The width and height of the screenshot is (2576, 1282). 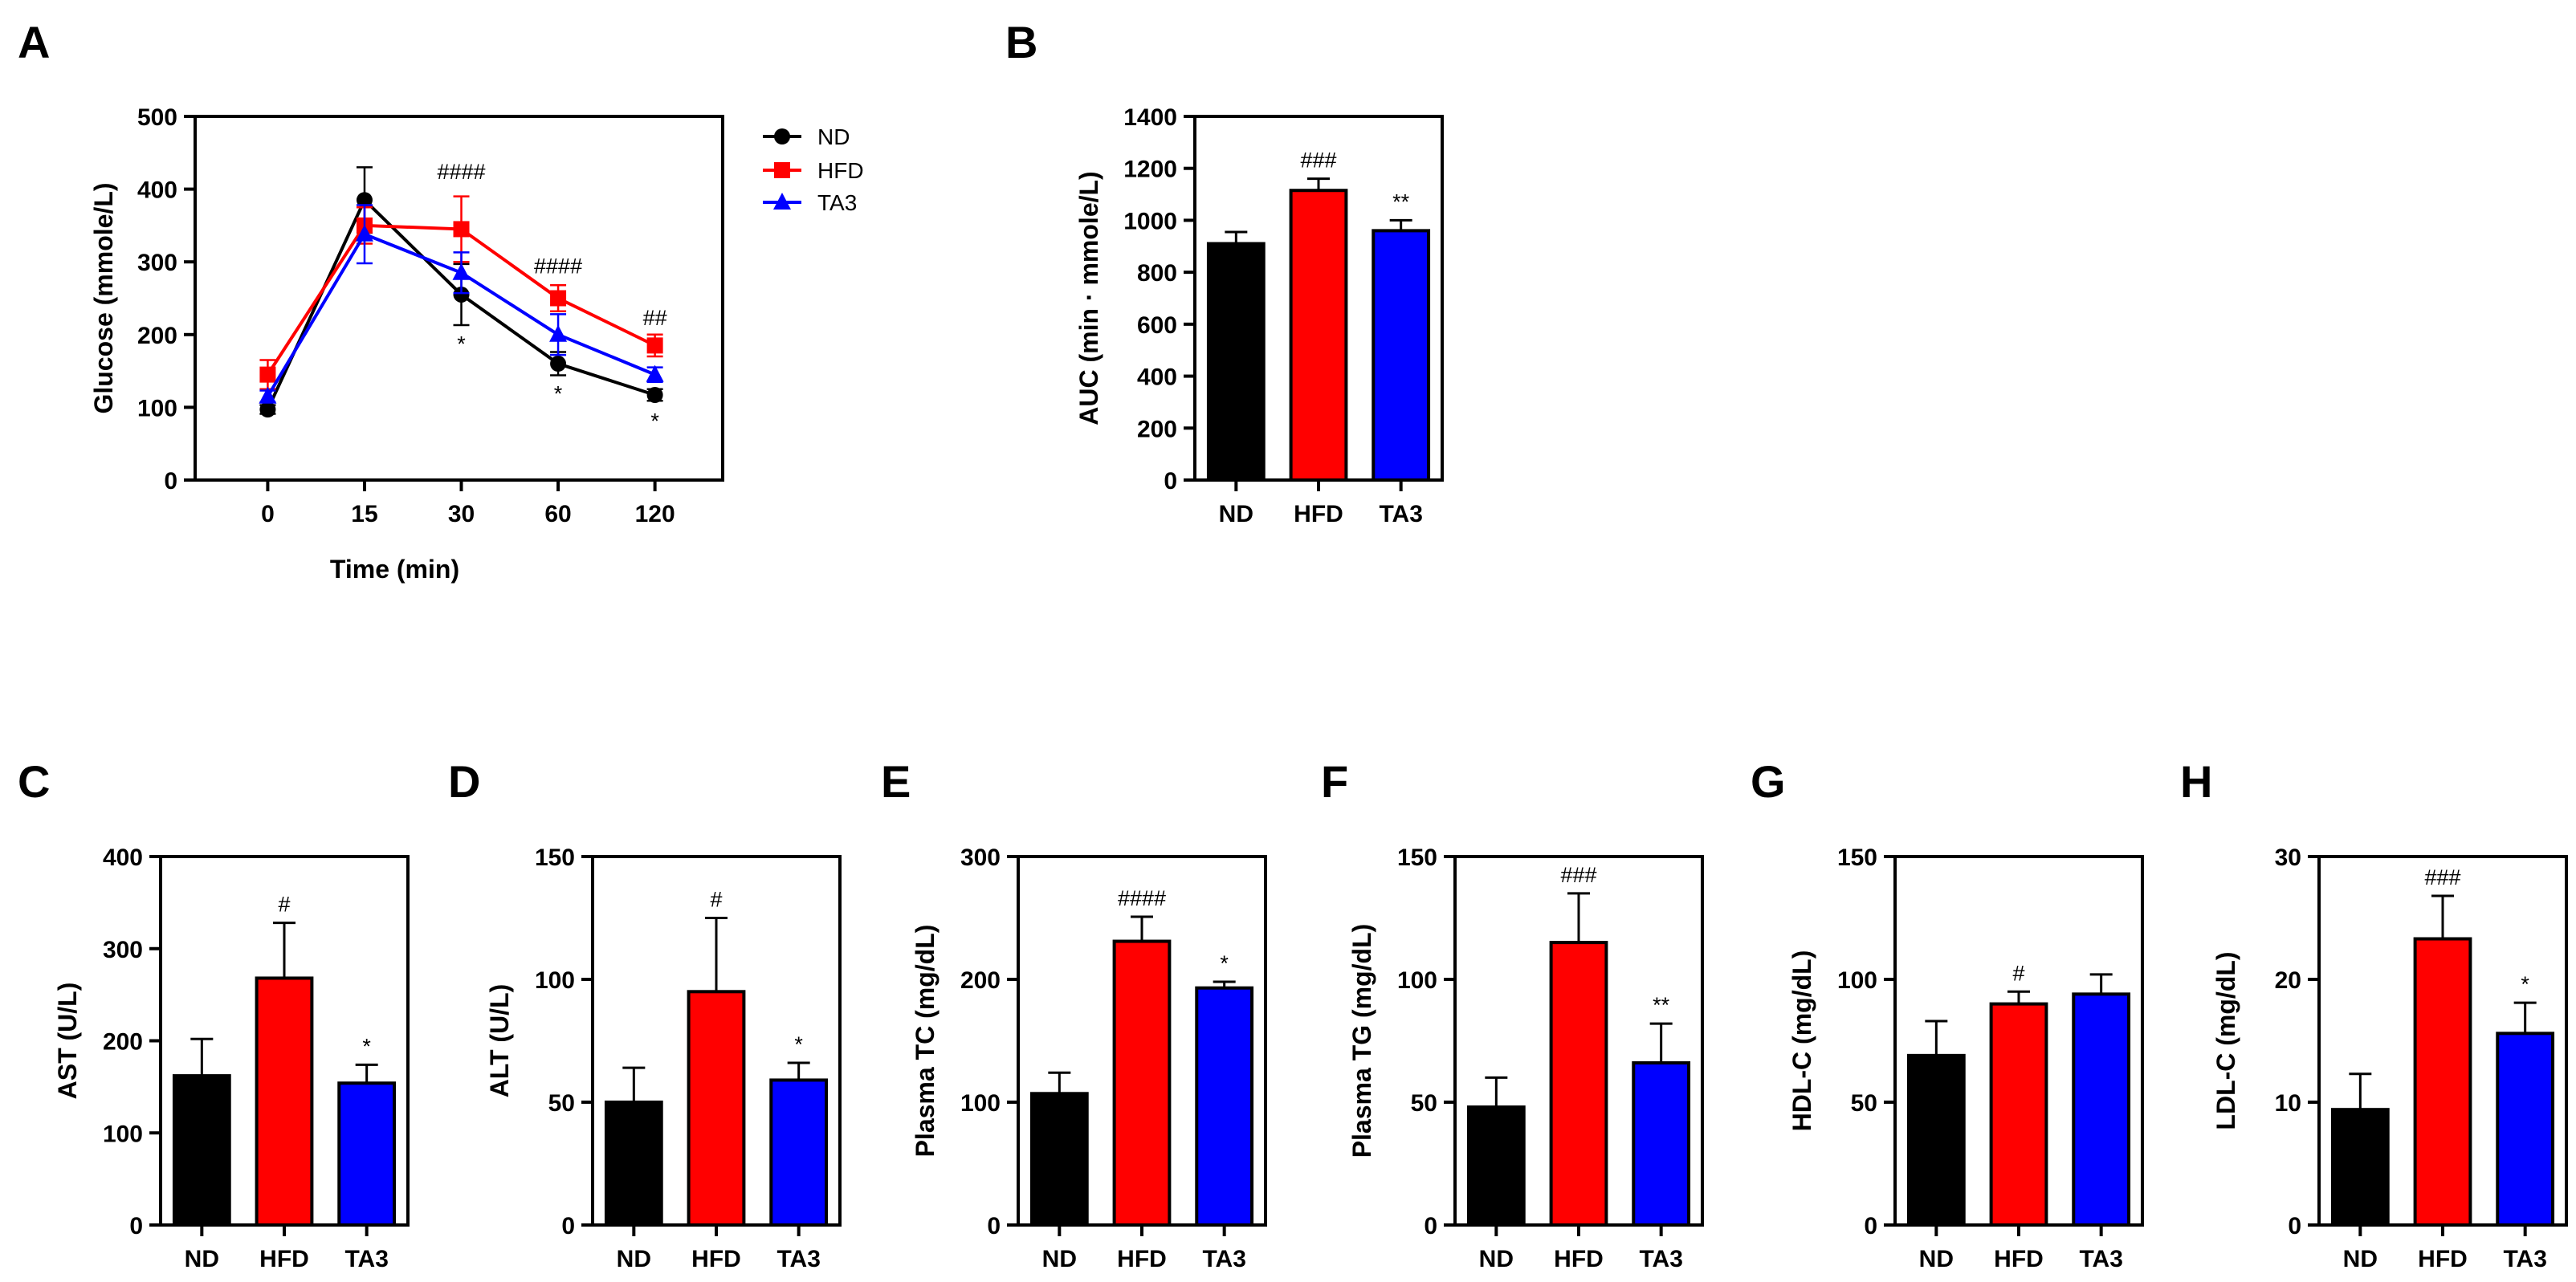 I want to click on series-nd, so click(x=461, y=292).